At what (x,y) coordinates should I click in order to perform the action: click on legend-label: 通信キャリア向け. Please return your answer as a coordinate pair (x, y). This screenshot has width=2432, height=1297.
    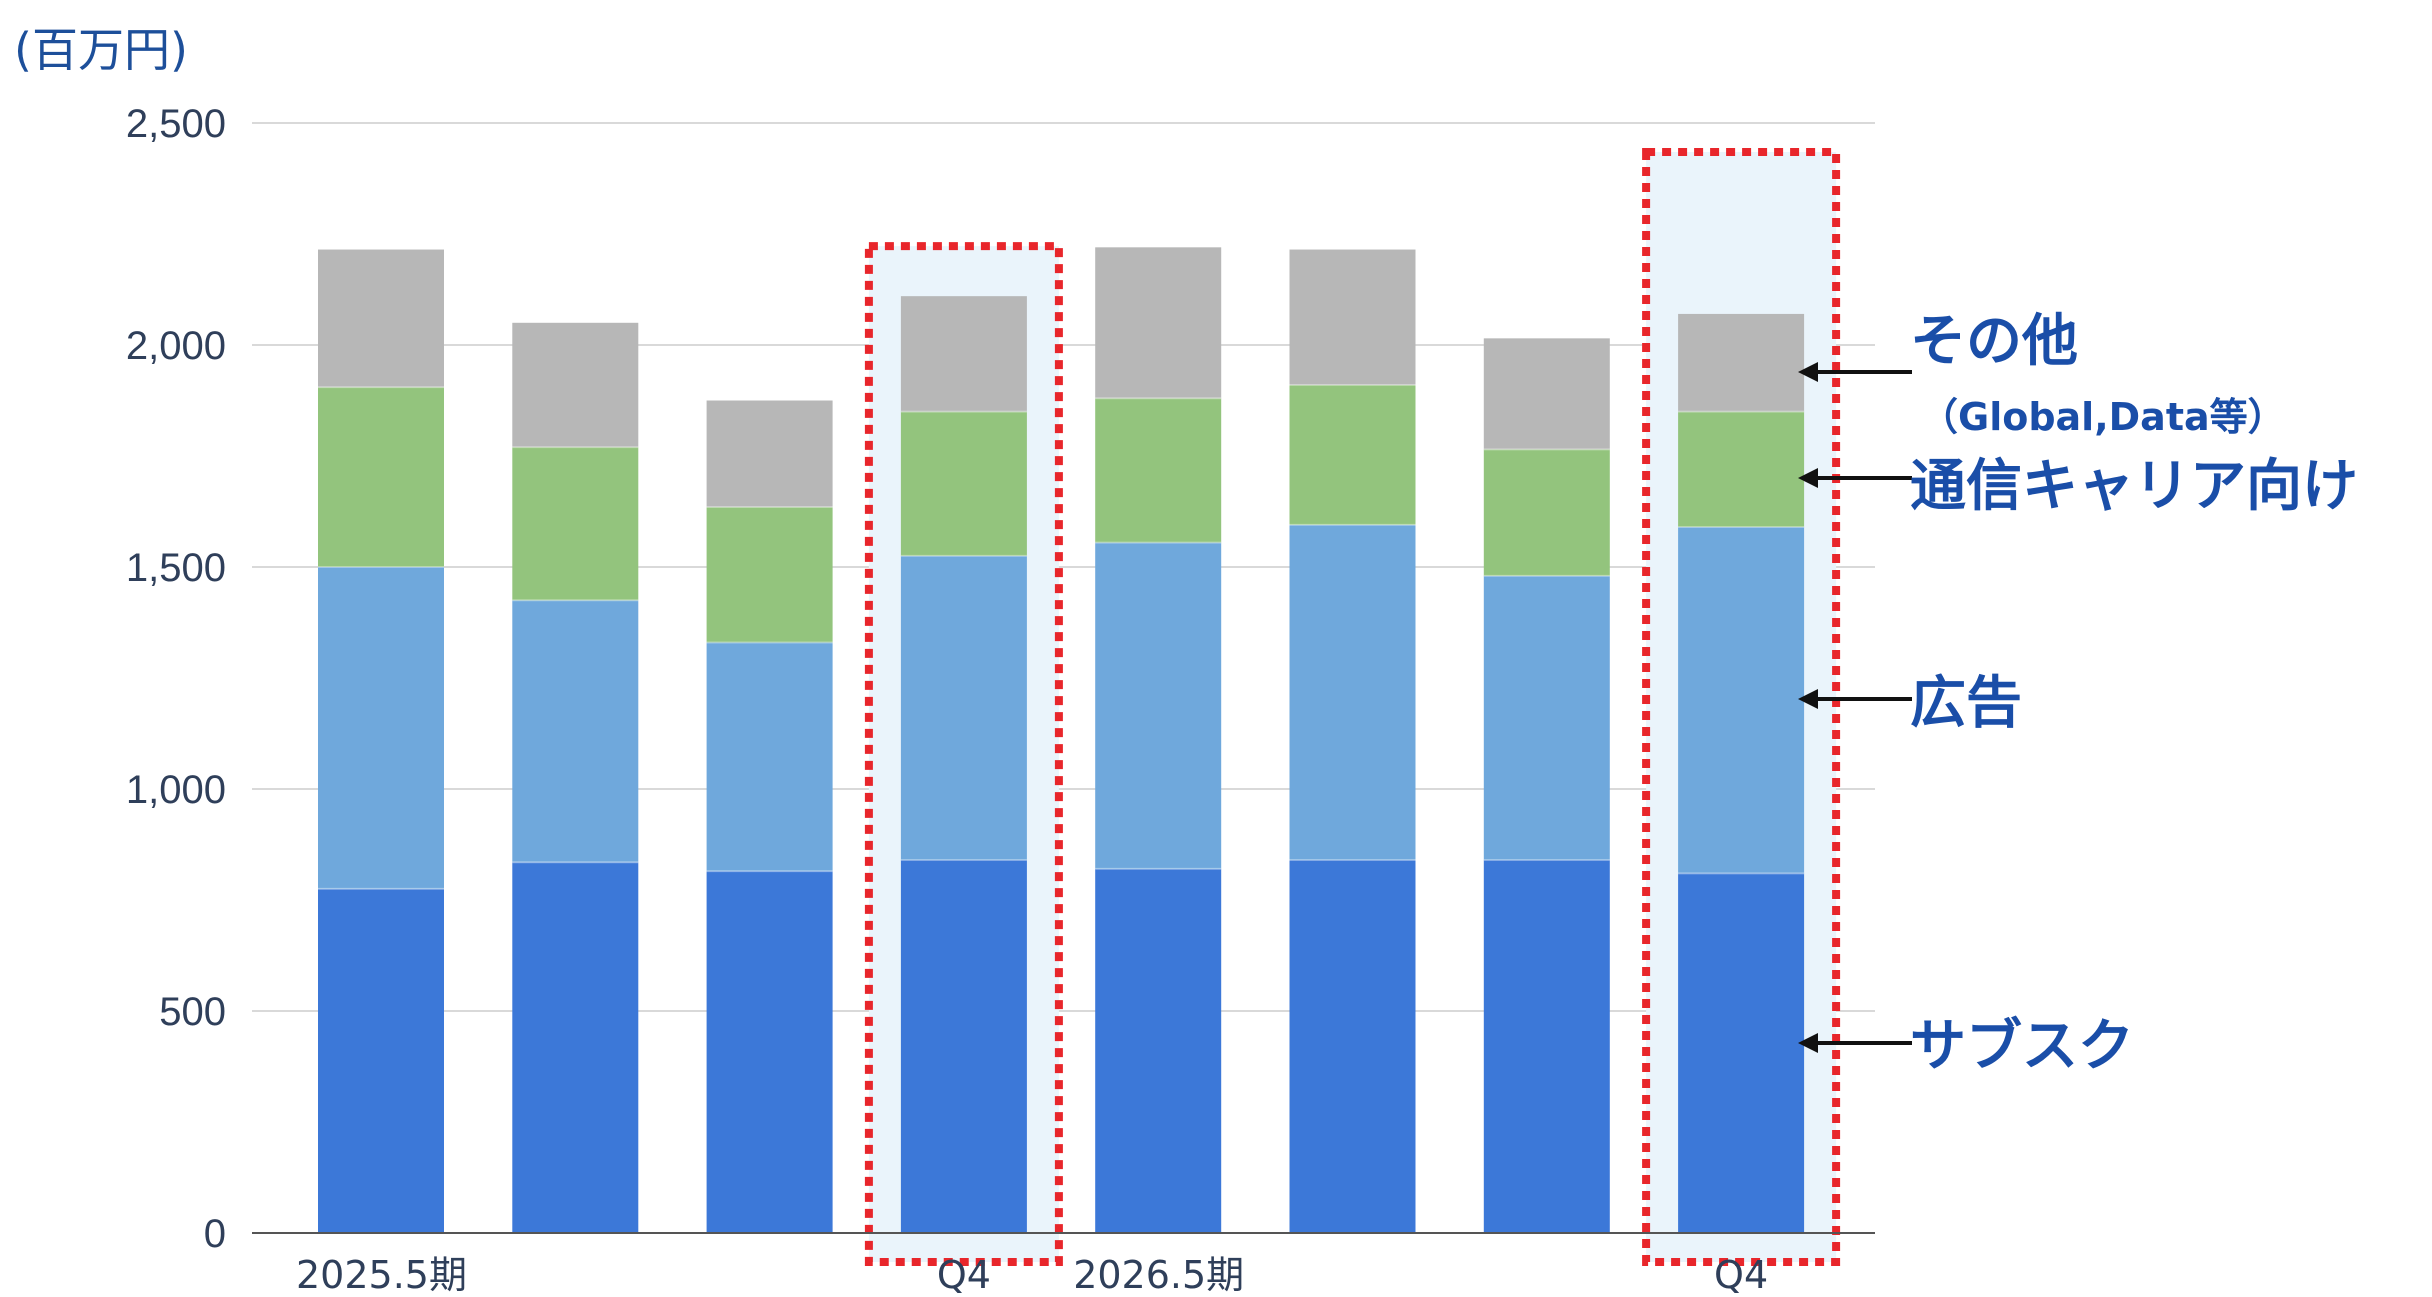
    Looking at the image, I should click on (2134, 486).